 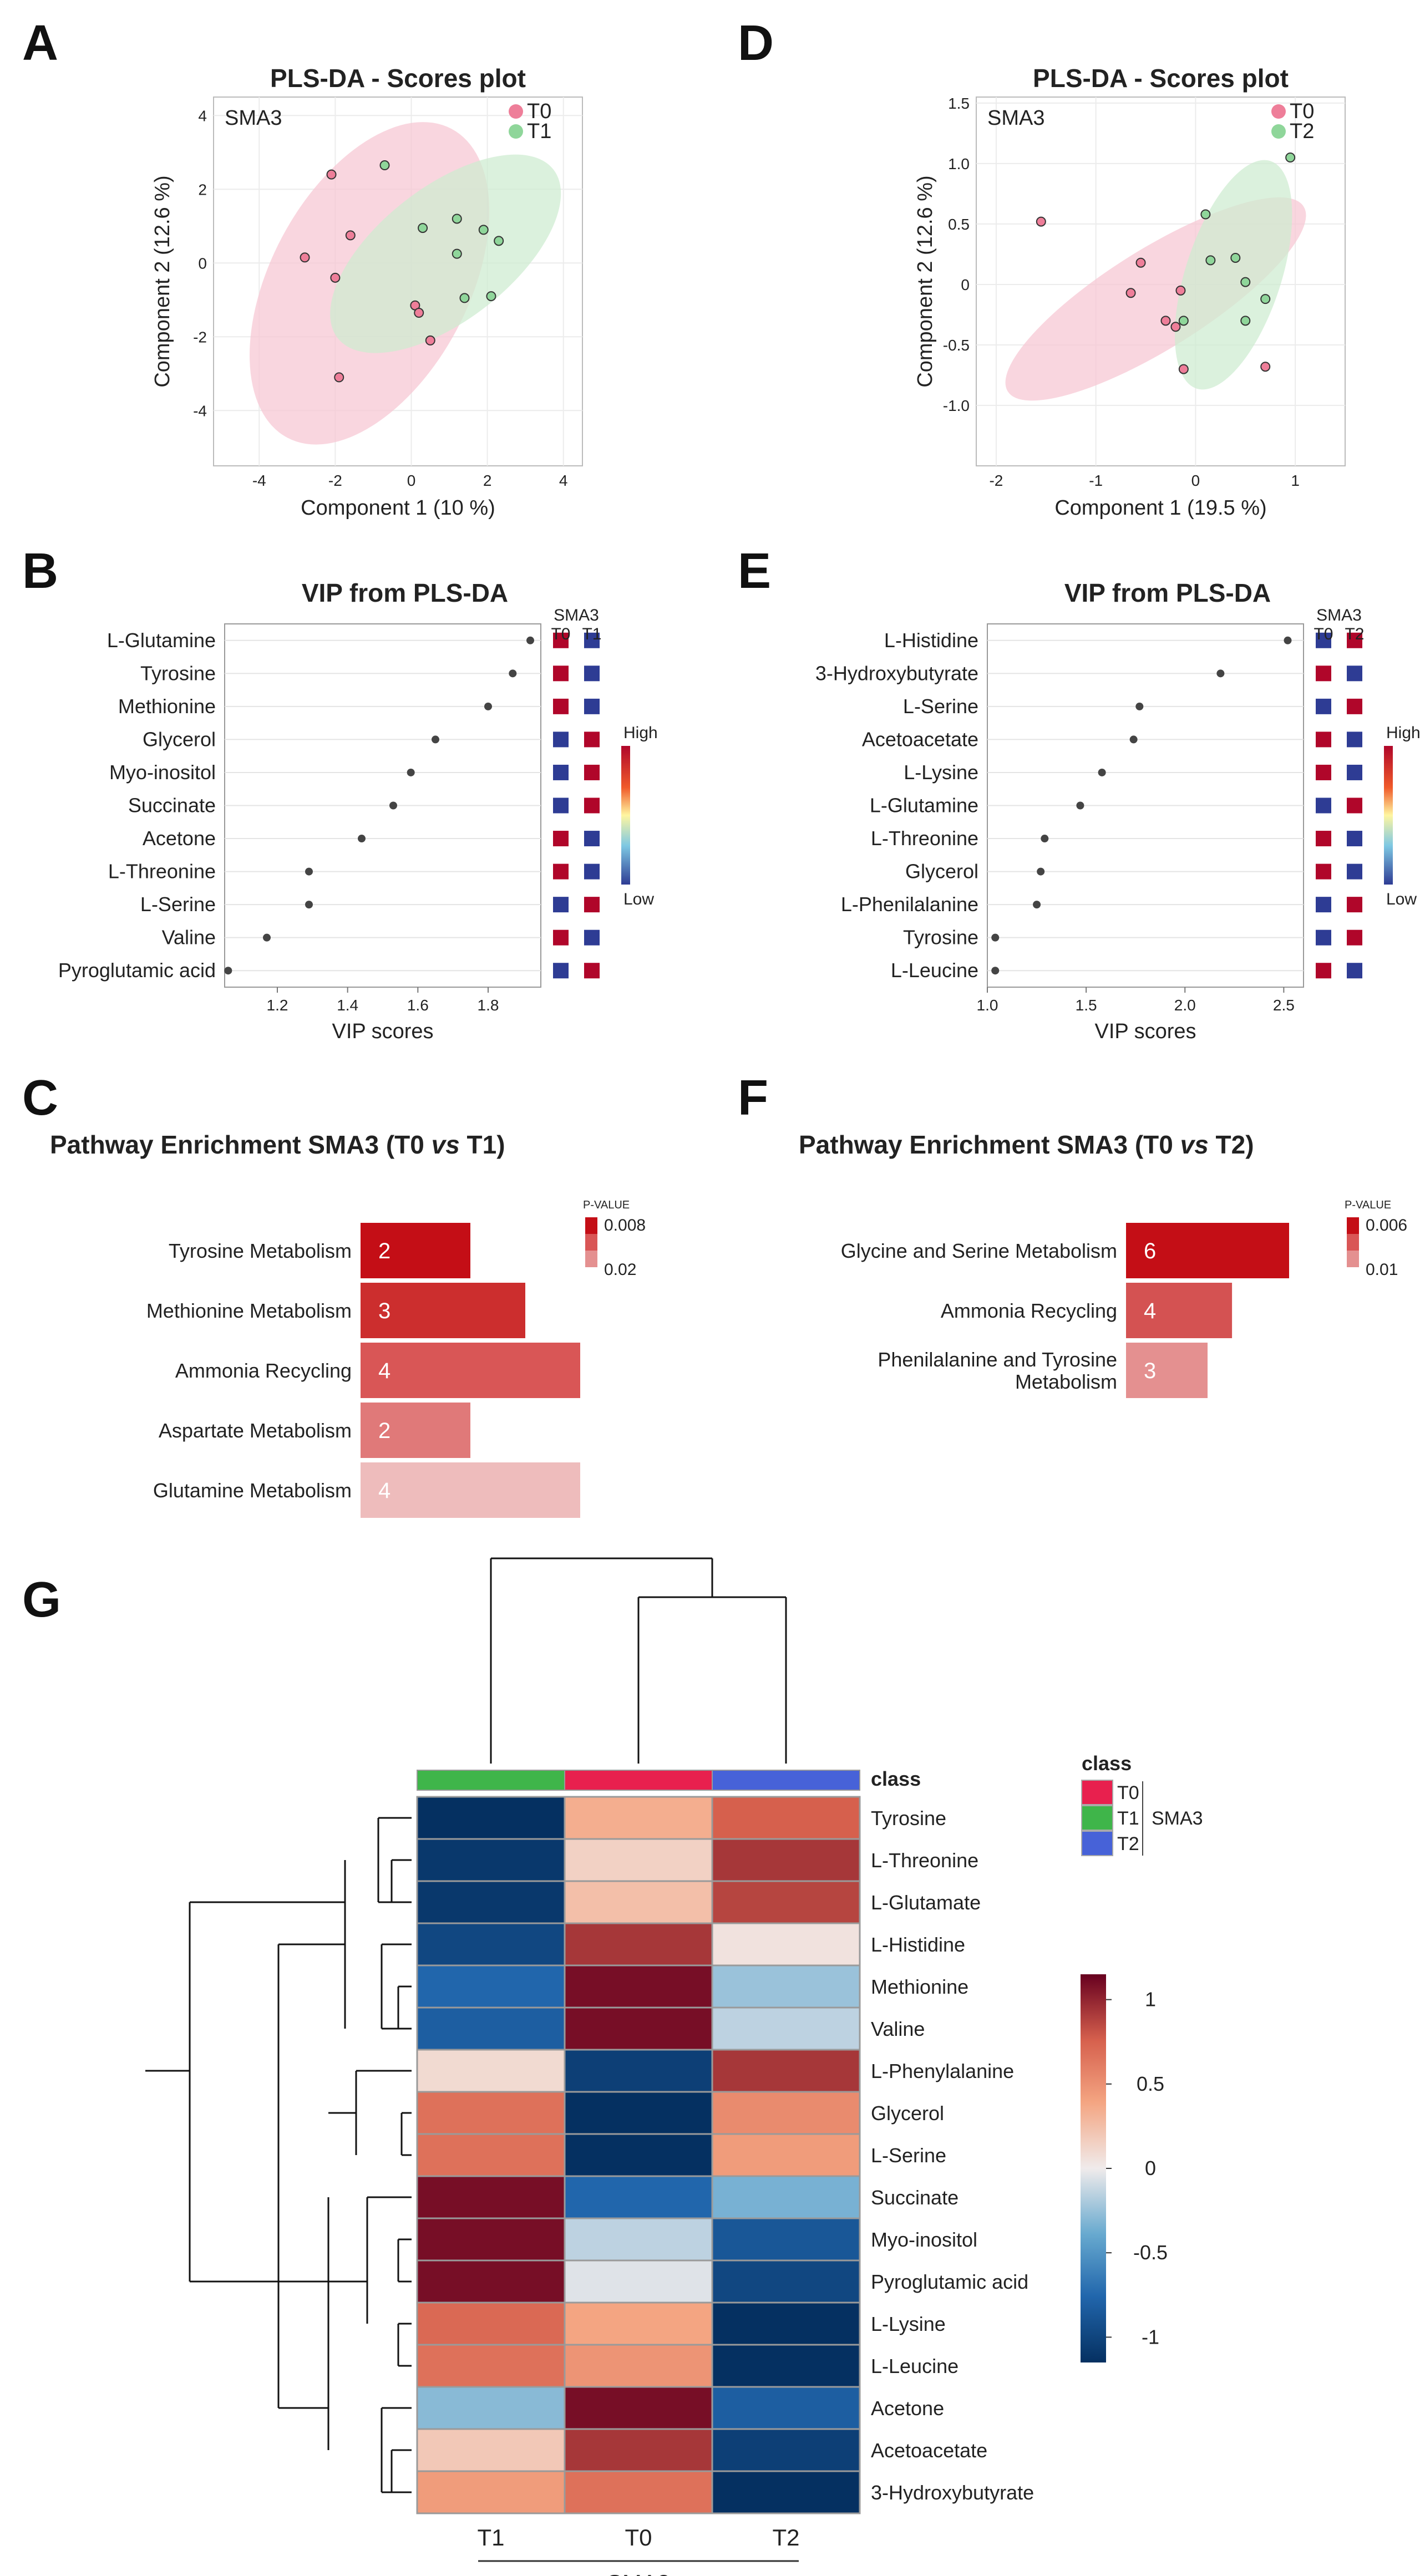 What do you see at coordinates (278, 1144) in the screenshot?
I see `enrichment-title: Pathway Enrichment SMA3 (T0 vs T1)` at bounding box center [278, 1144].